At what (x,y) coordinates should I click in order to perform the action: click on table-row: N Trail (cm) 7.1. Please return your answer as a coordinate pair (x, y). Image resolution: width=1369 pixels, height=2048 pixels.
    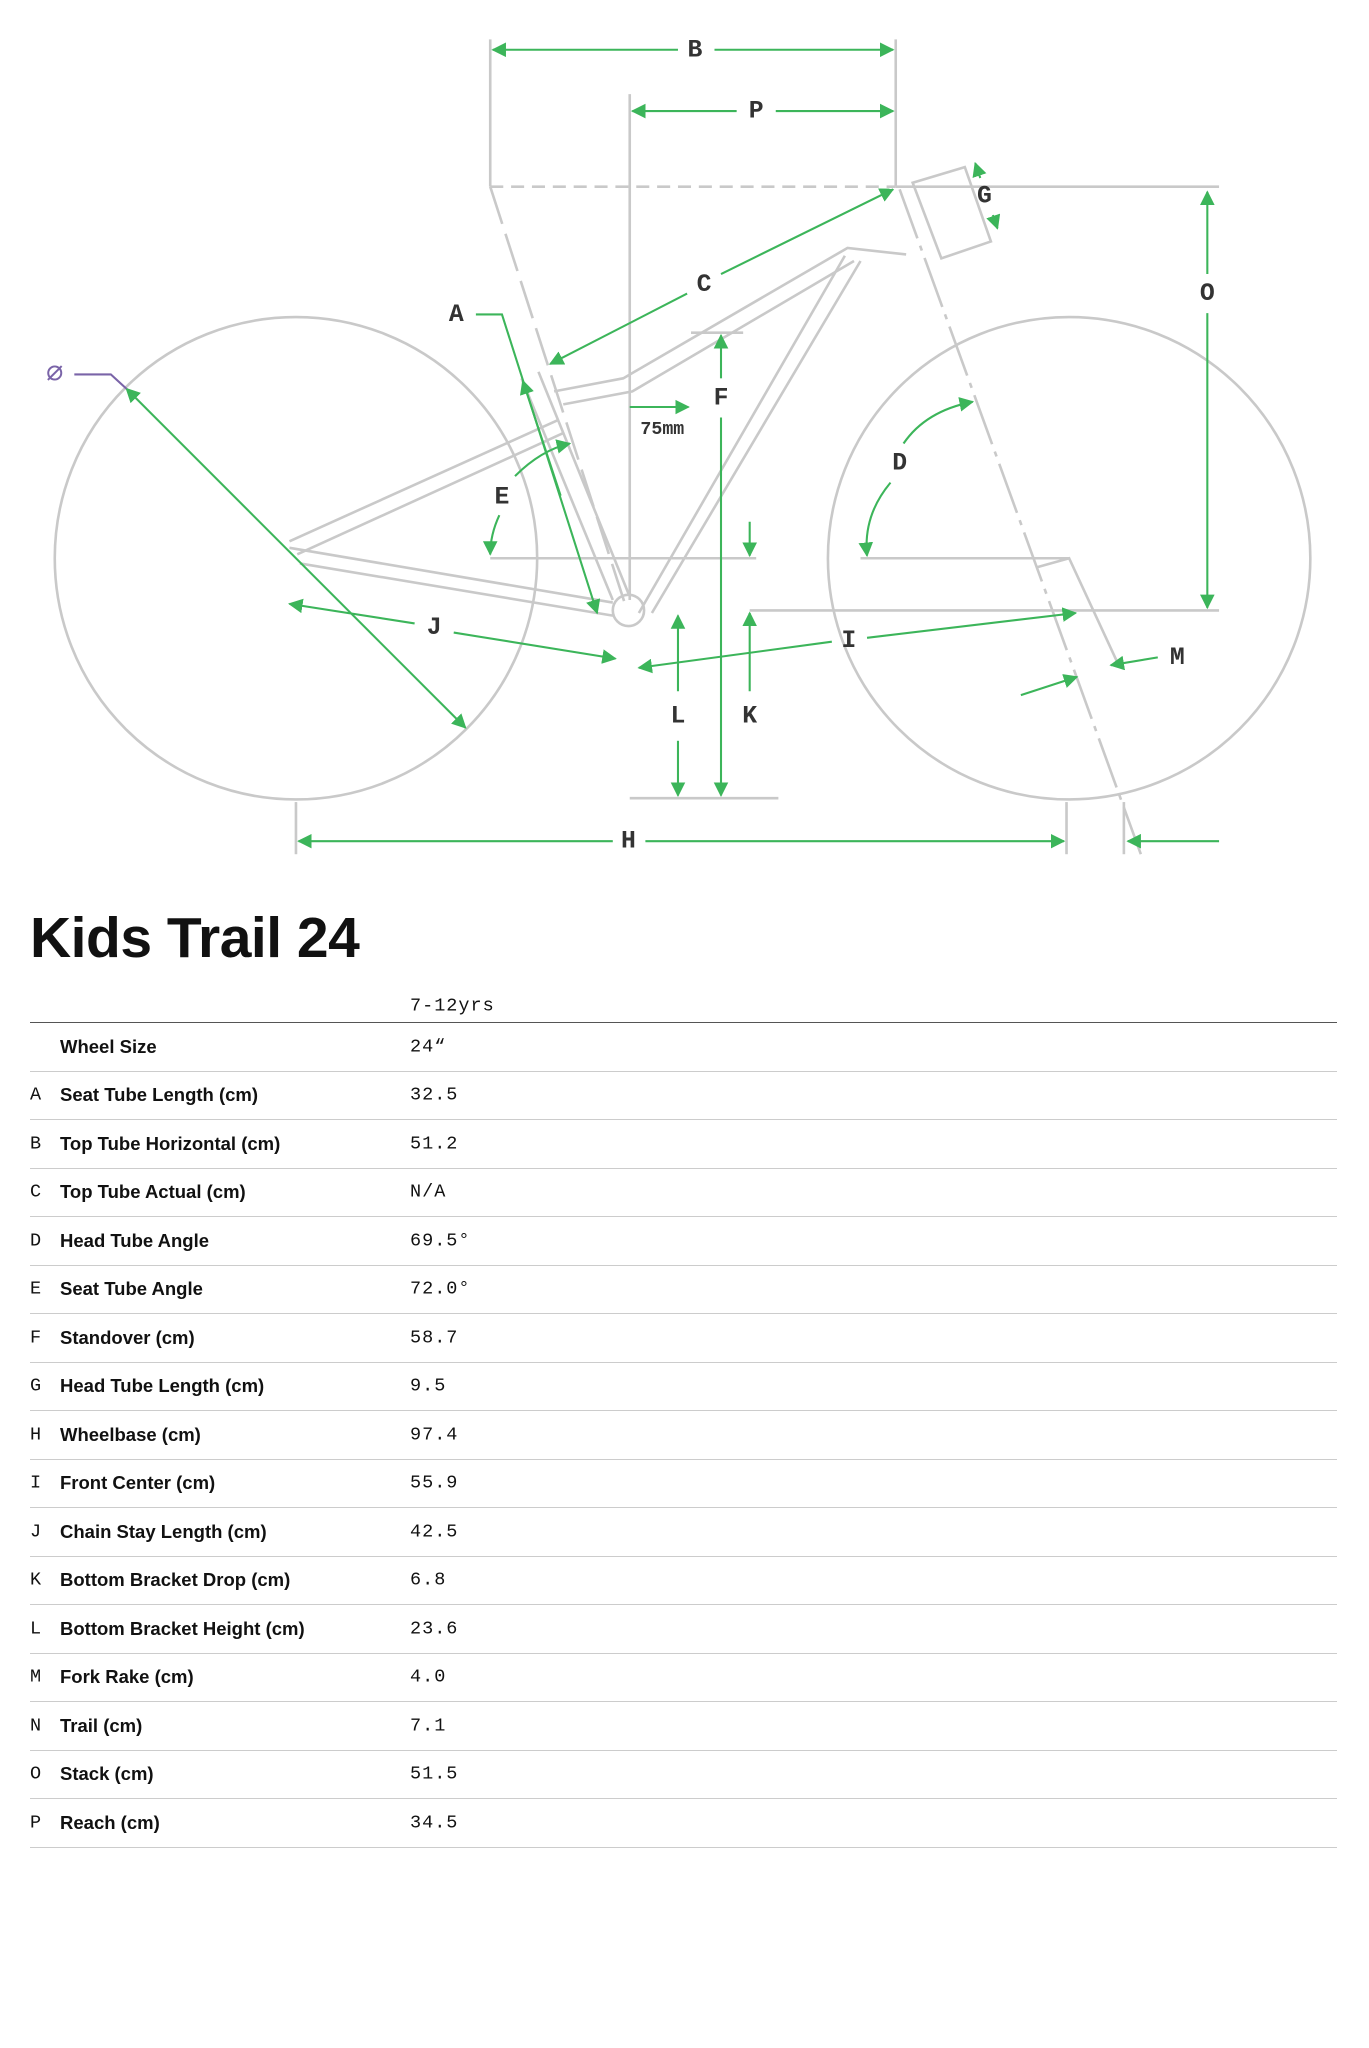
    Looking at the image, I should click on (683, 1726).